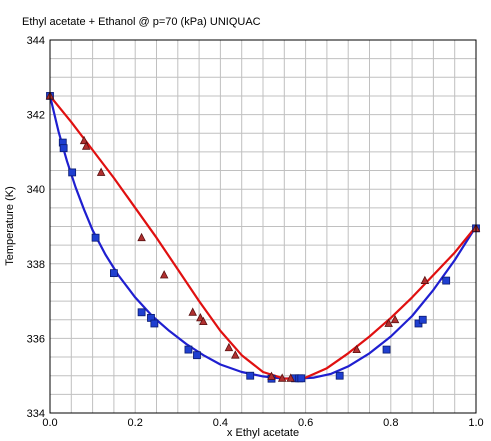 Image resolution: width=491 pixels, height=441 pixels. Describe the element at coordinates (263, 433) in the screenshot. I see `x-axis-title: x Ethyl acetate` at that location.